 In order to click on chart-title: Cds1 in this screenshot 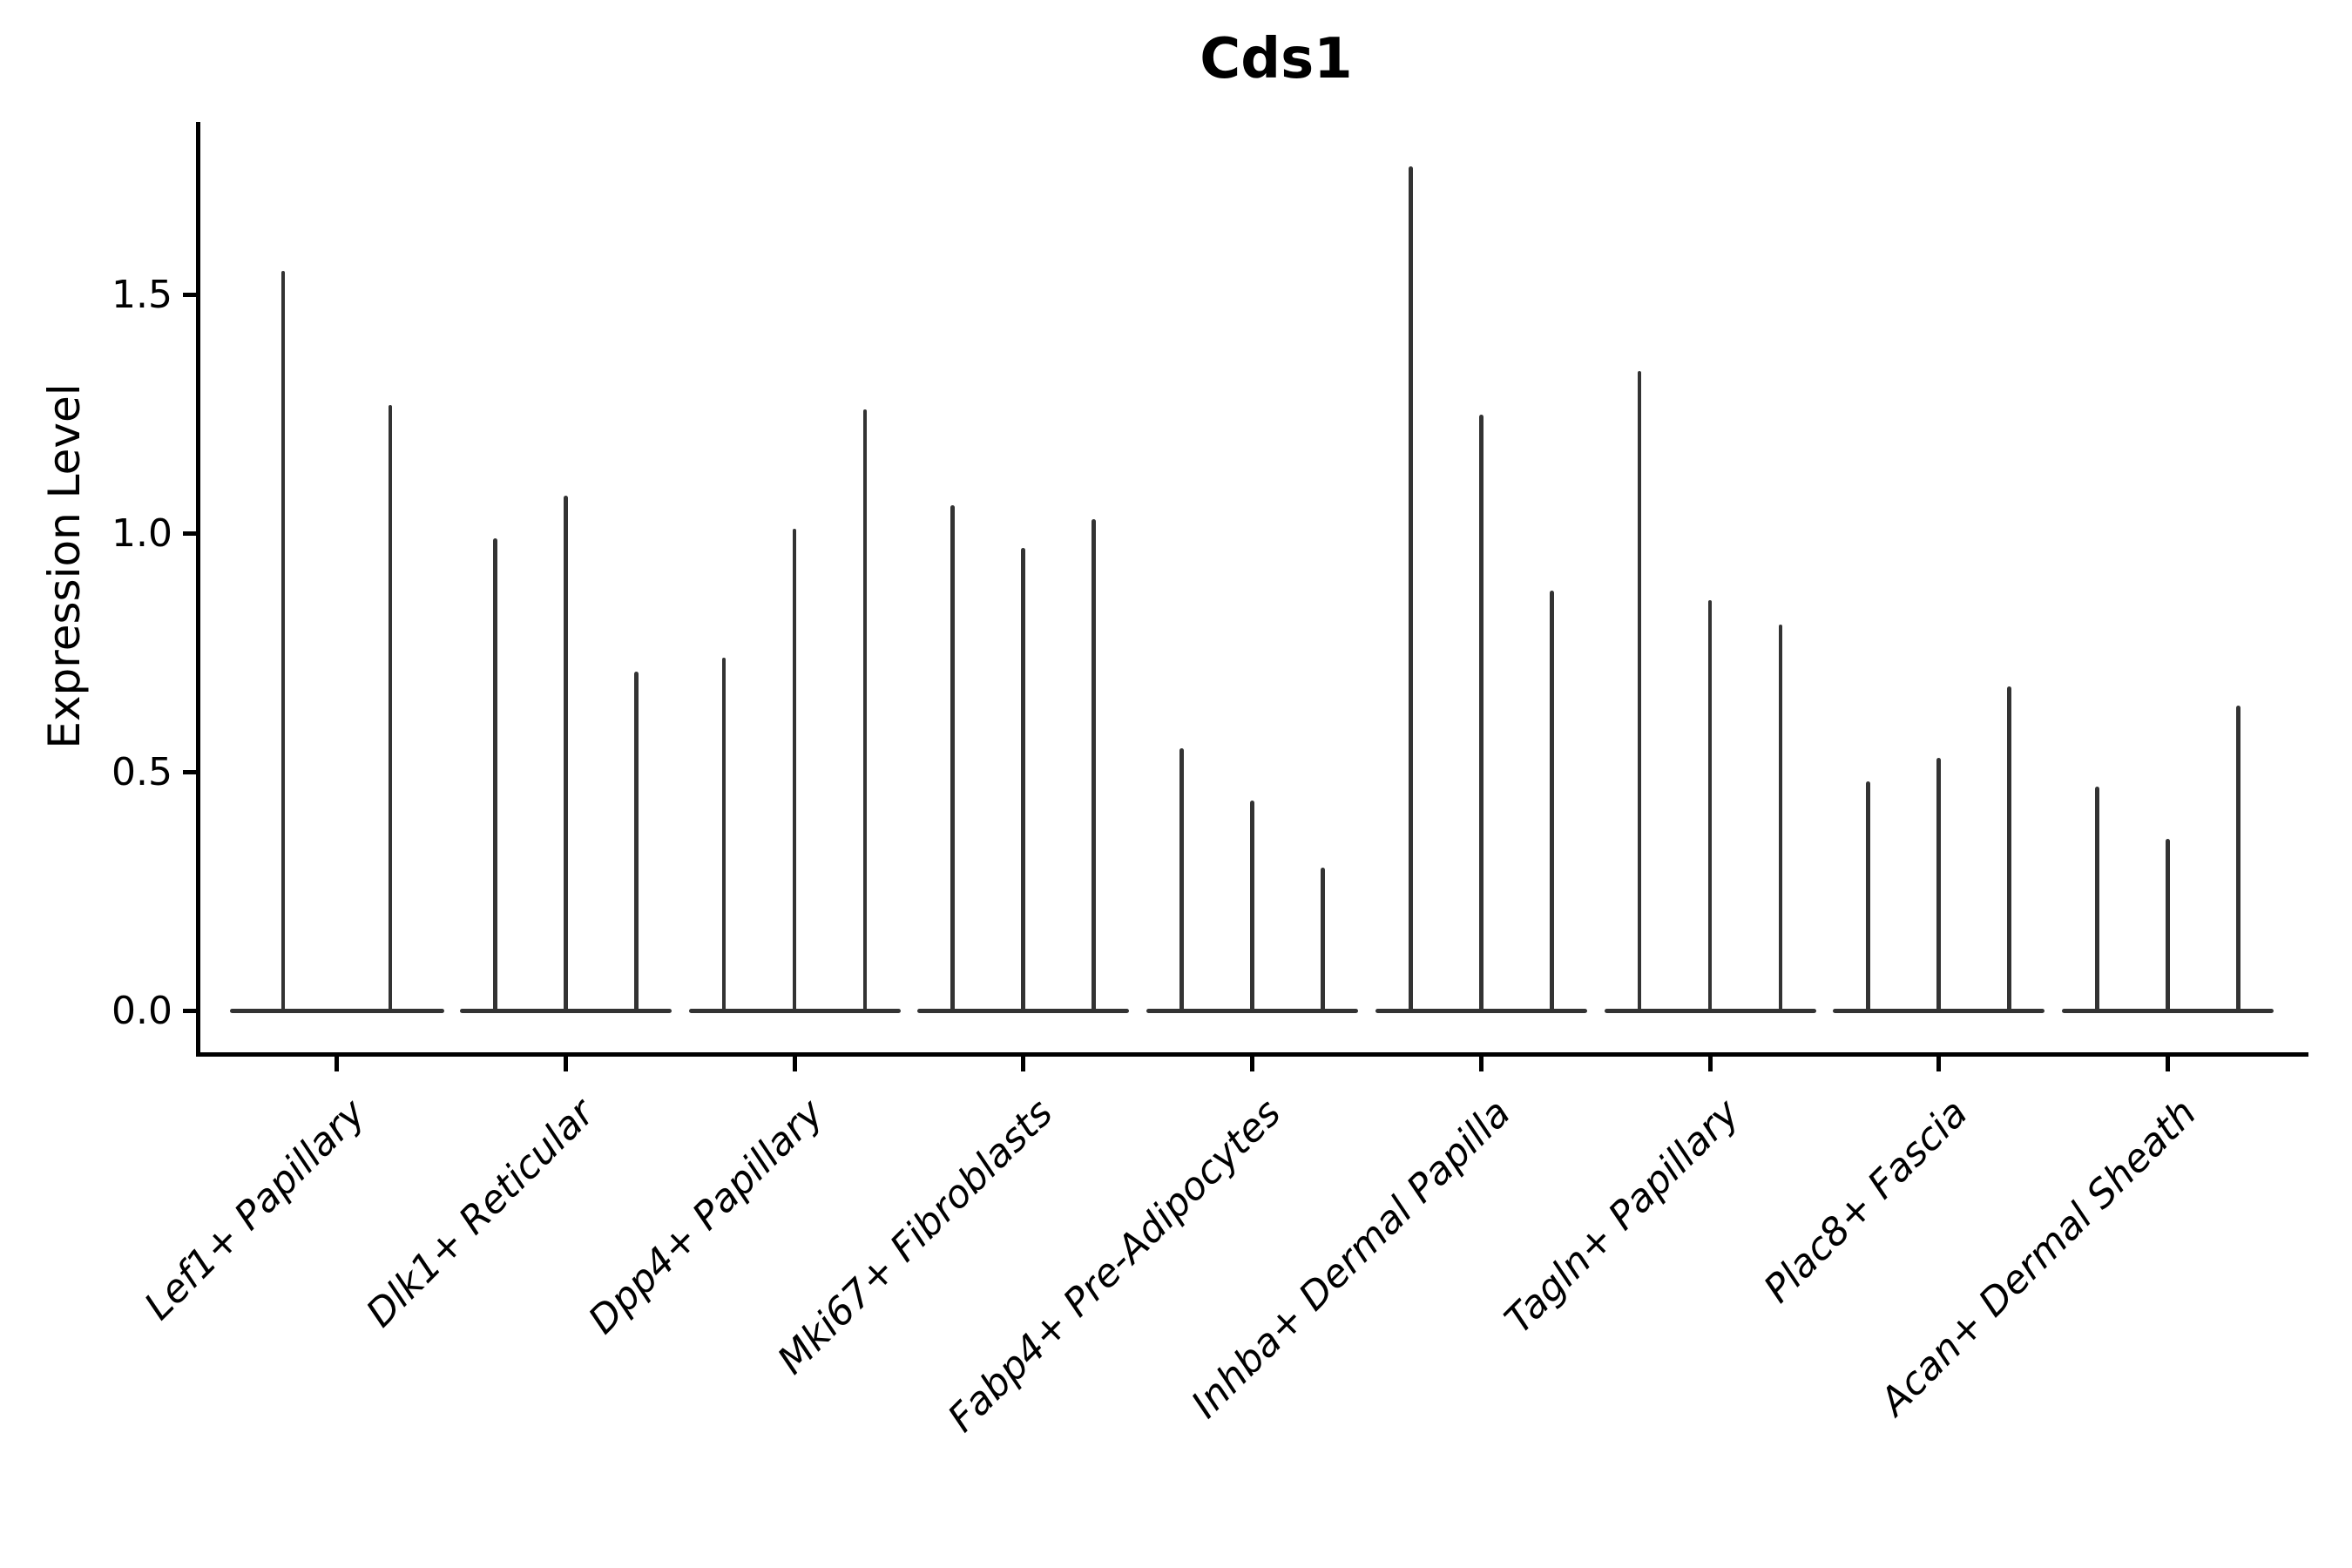, I will do `click(1276, 59)`.